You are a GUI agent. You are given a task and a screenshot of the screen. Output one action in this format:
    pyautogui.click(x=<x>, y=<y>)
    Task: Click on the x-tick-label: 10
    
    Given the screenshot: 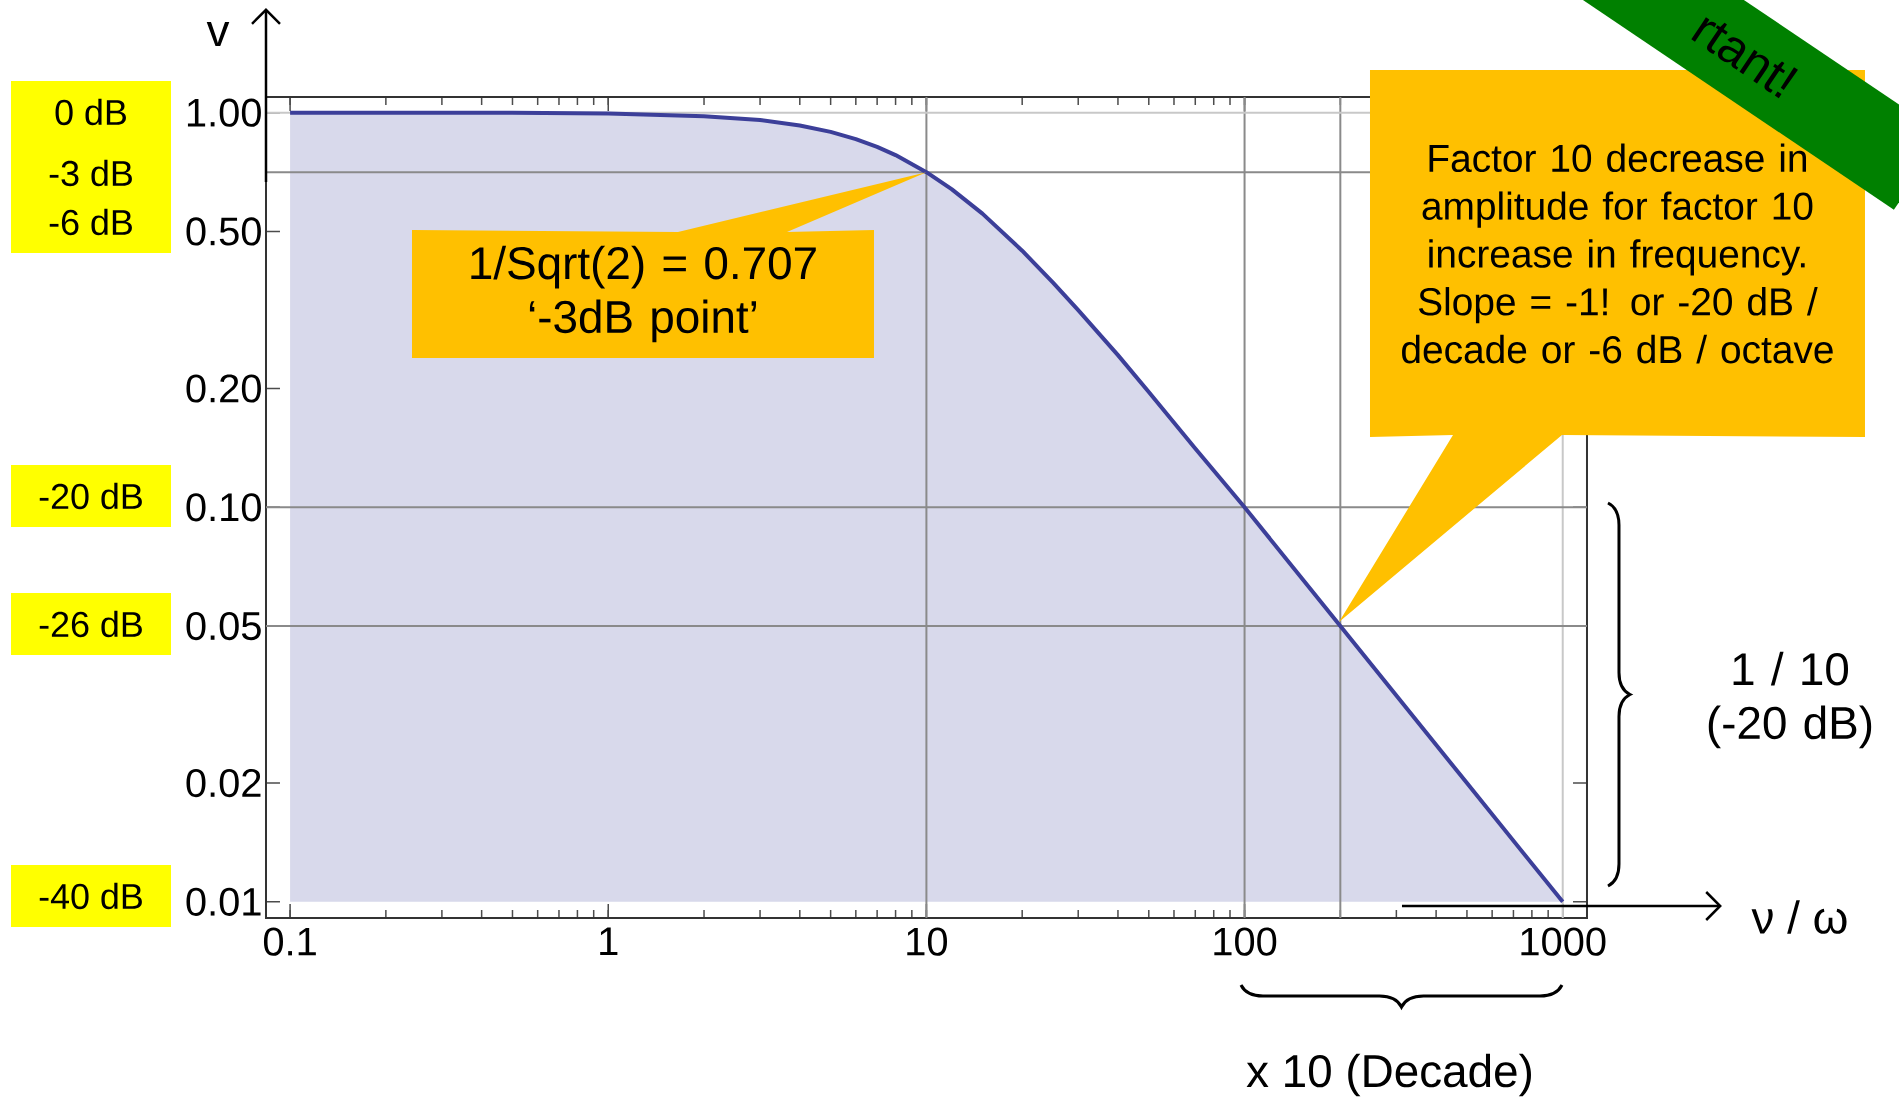 What is the action you would take?
    pyautogui.click(x=927, y=941)
    